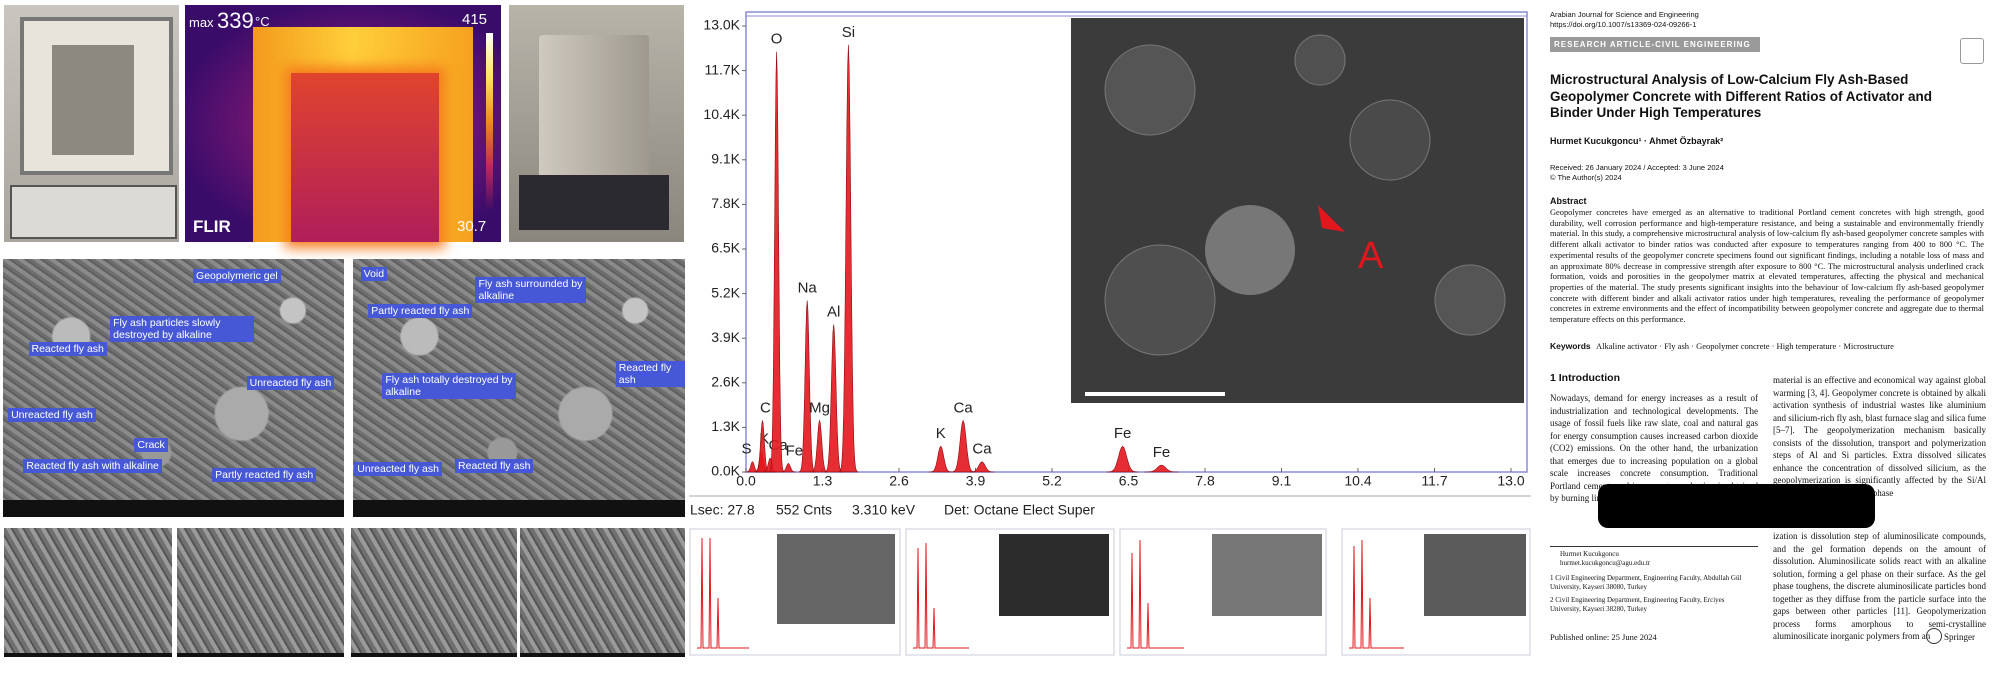  I want to click on furnace-photo, so click(91, 123).